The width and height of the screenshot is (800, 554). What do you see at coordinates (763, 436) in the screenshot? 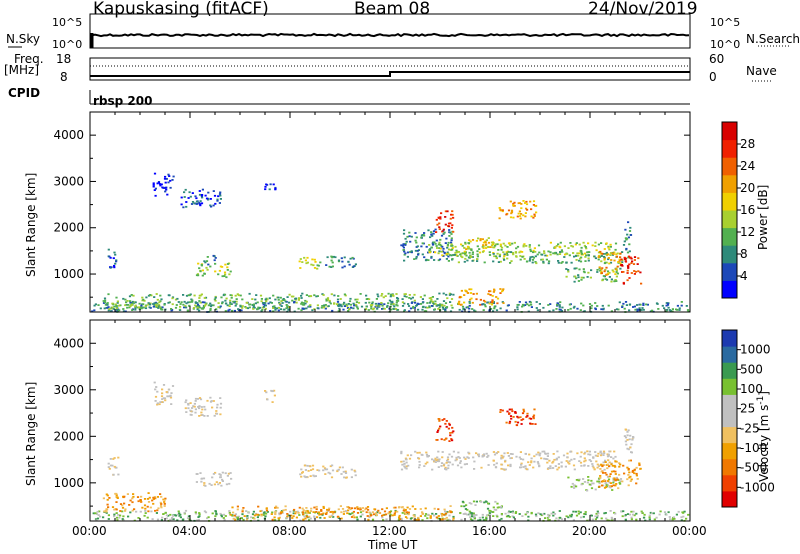
I see `velocity-colorbar-label: Velocity [m s-1]` at bounding box center [763, 436].